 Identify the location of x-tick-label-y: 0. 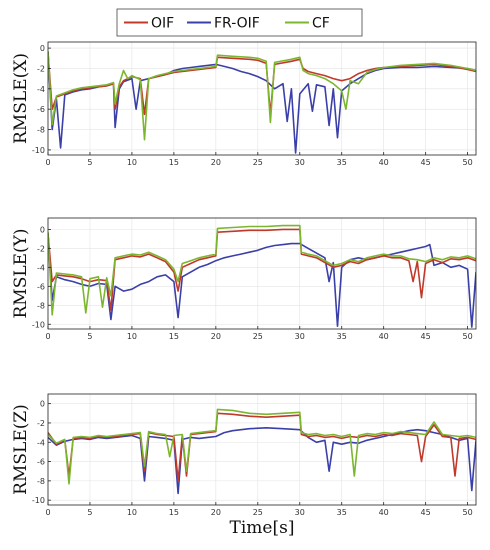
(47, 336).